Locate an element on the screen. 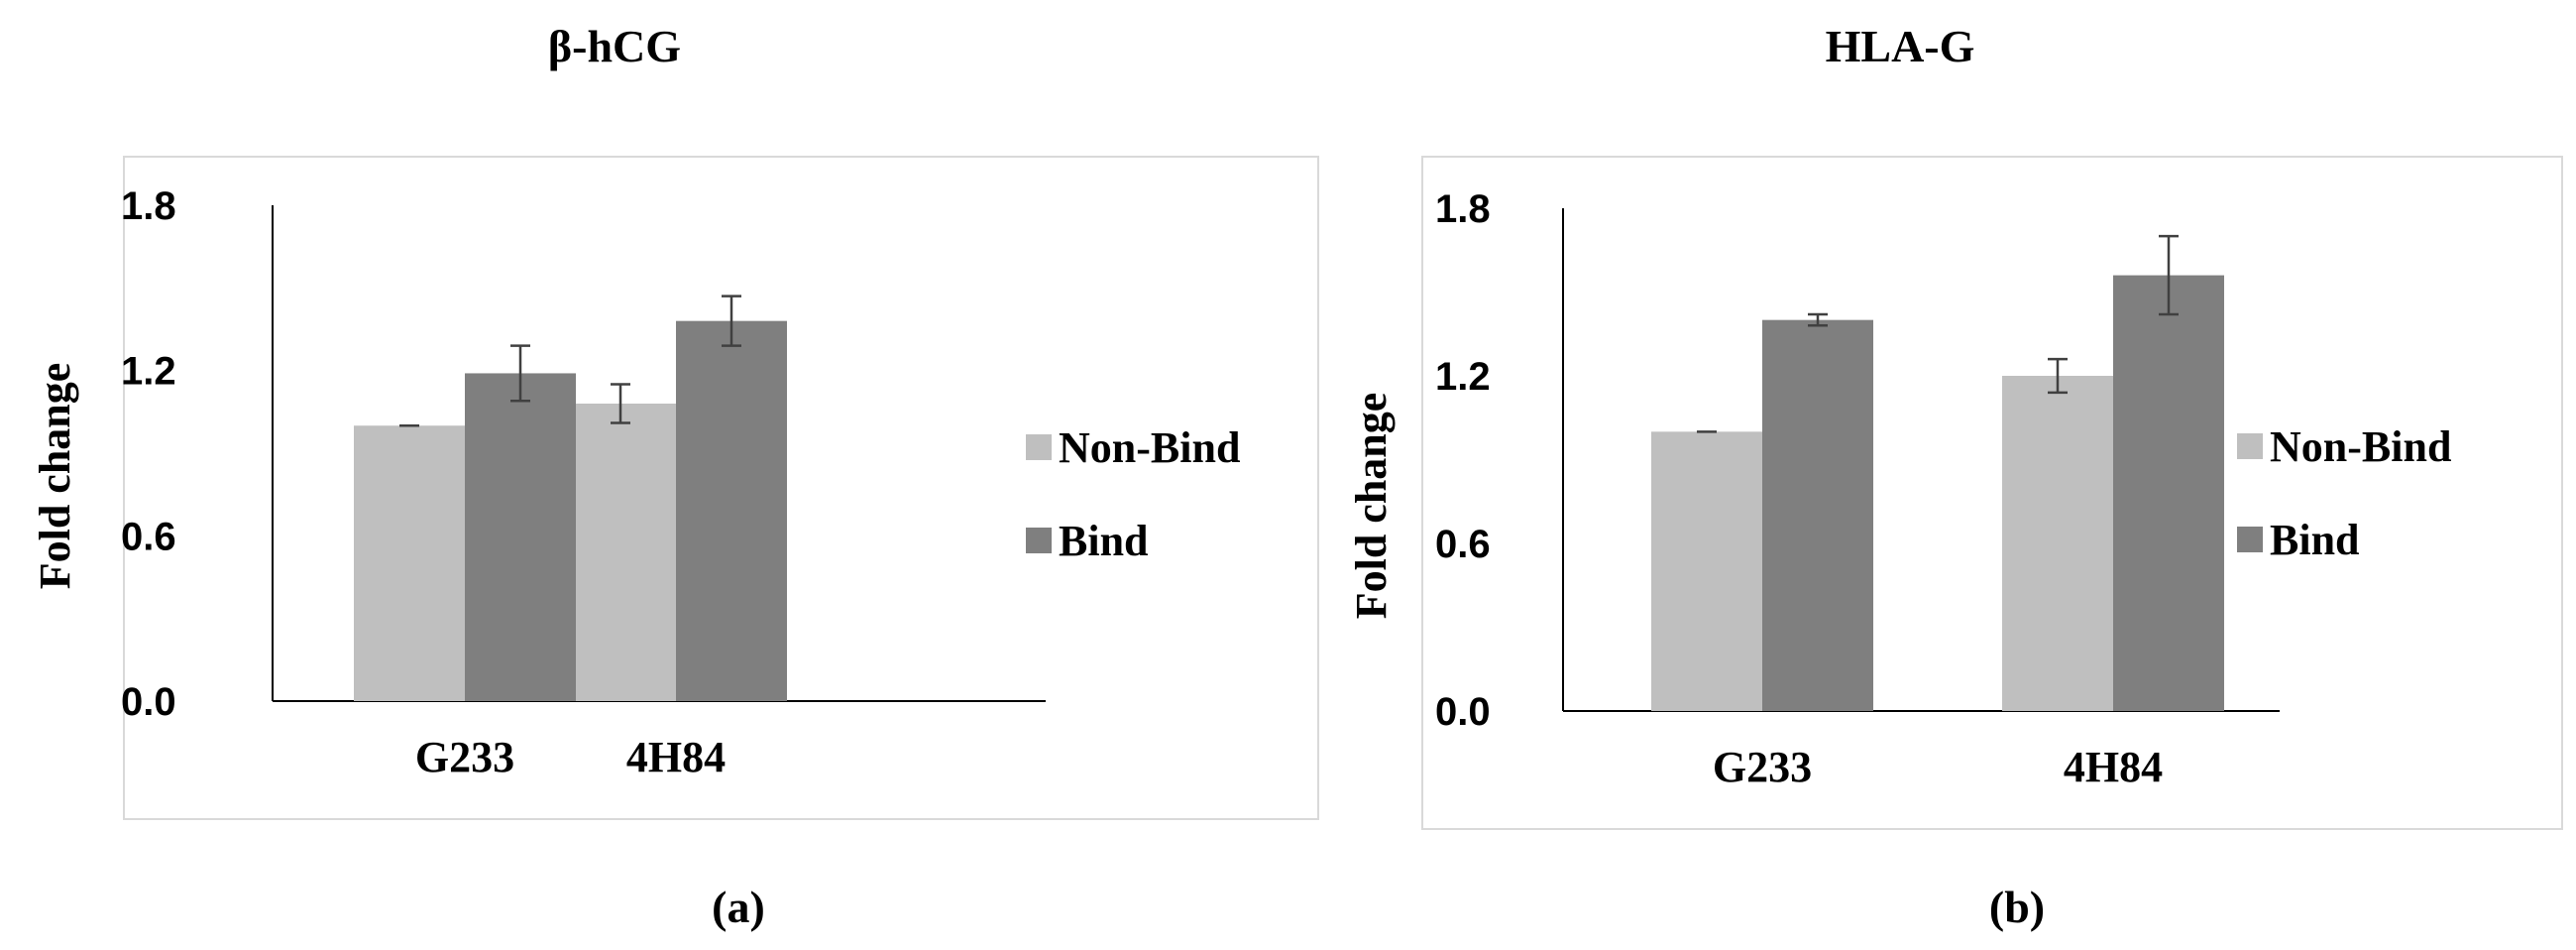 The width and height of the screenshot is (2576, 950). figure-caption: (a) is located at coordinates (738, 907).